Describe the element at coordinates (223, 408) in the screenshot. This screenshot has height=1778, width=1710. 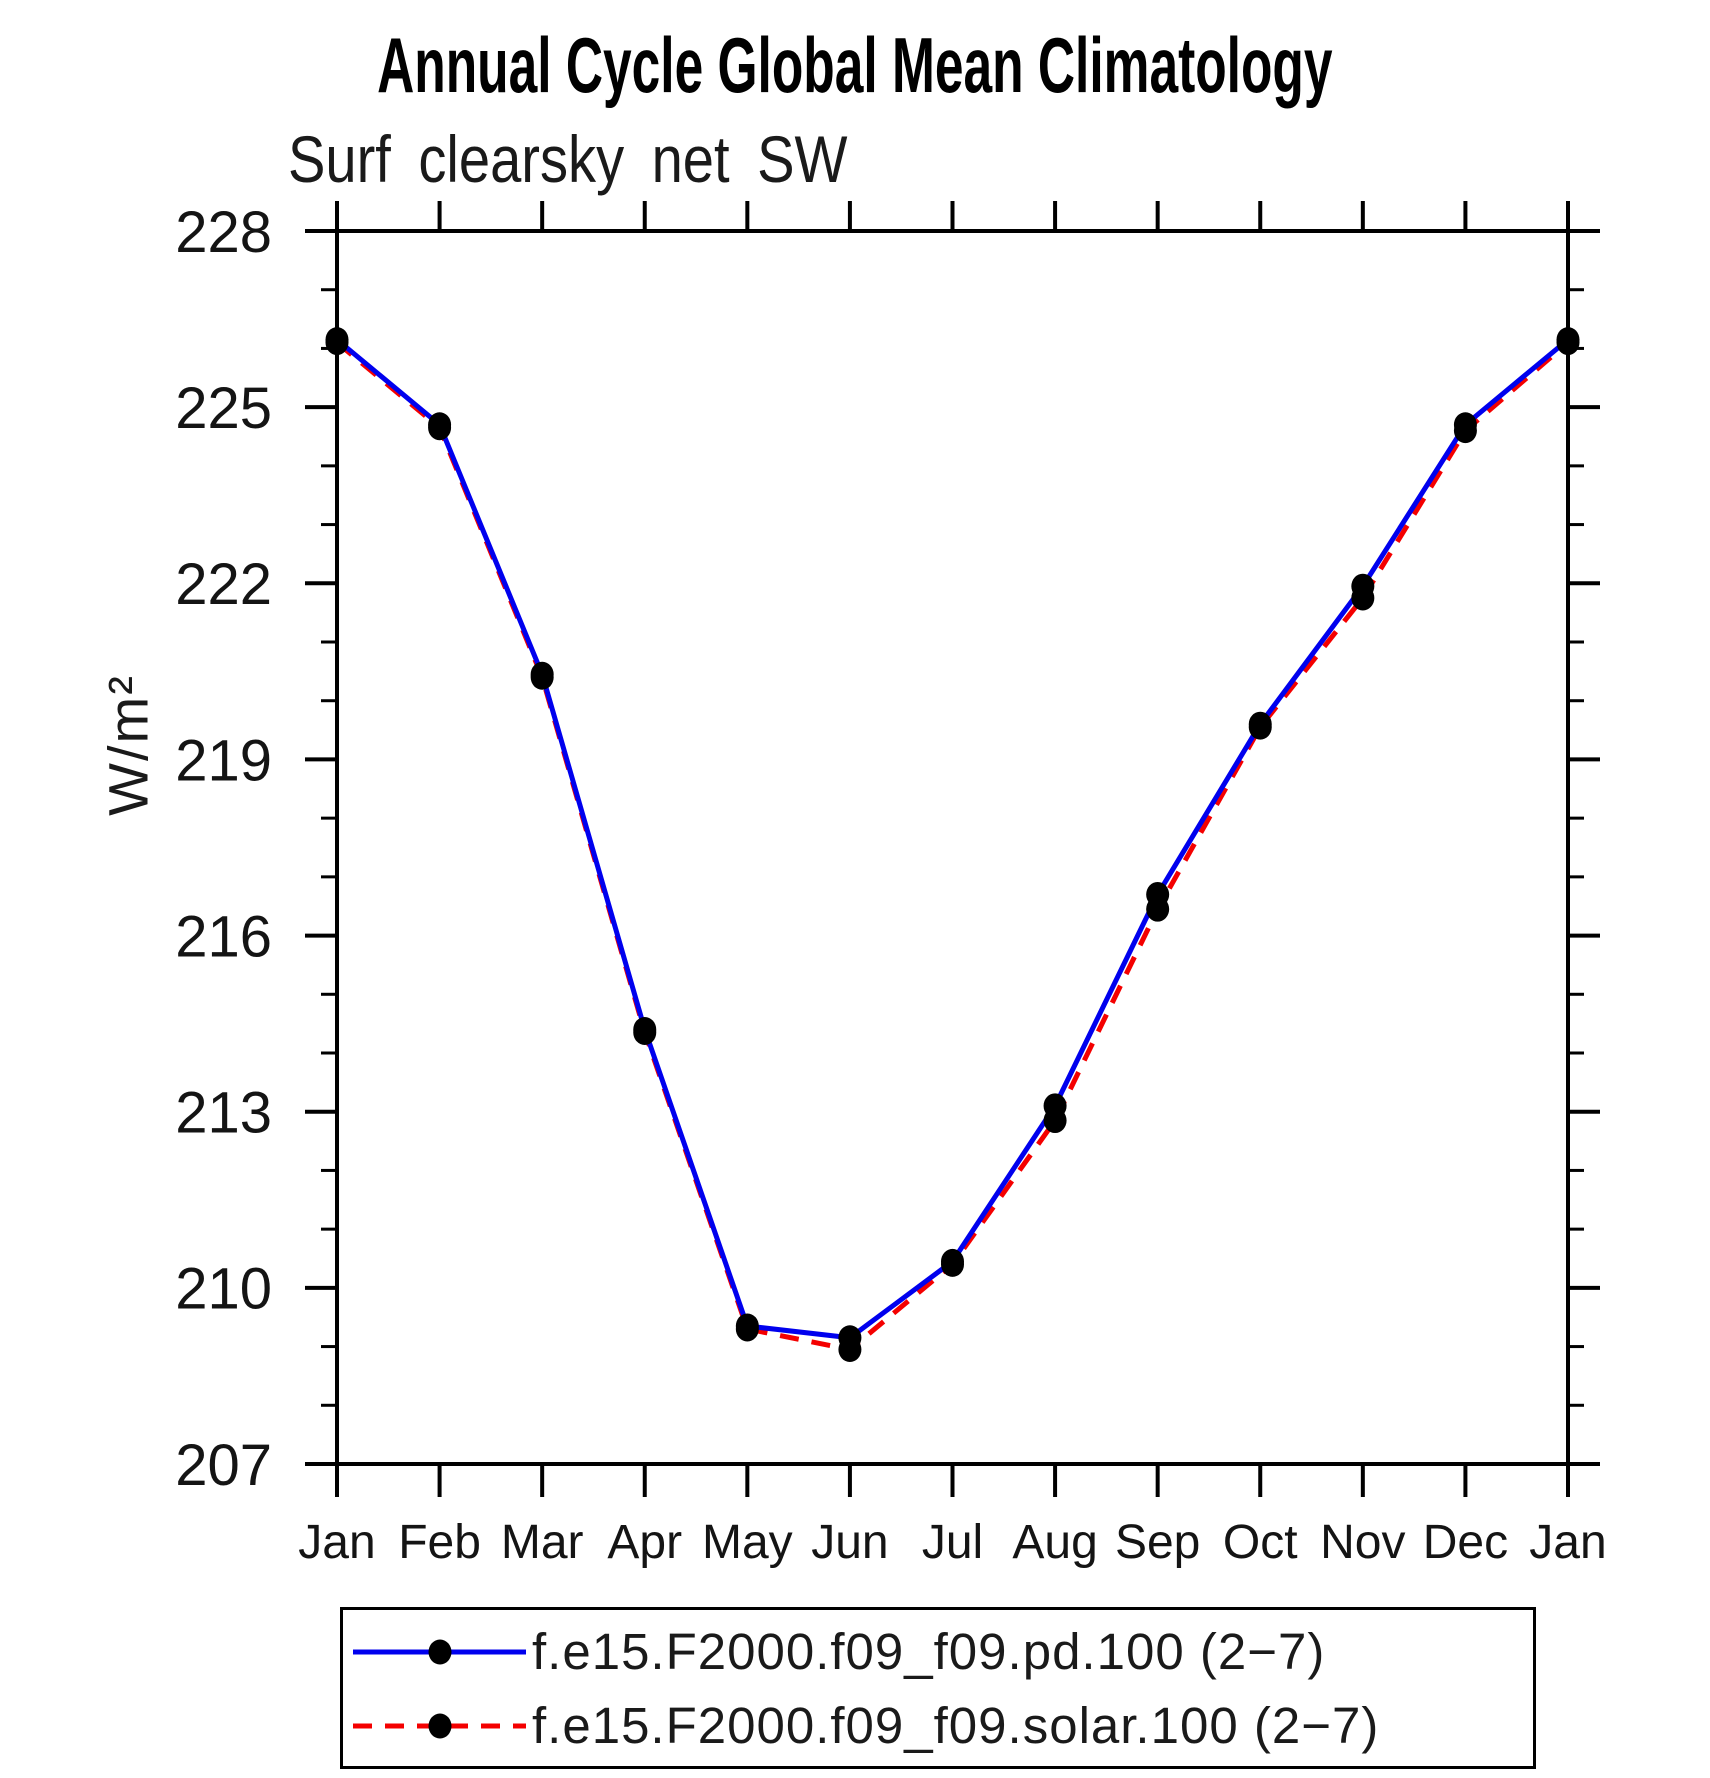
I see `y-tick-label: 225` at that location.